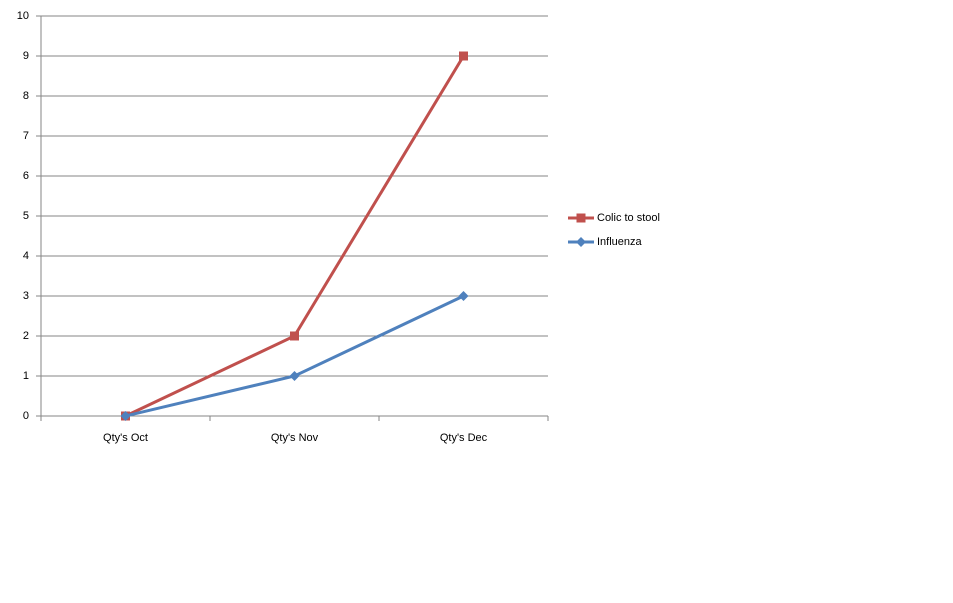 The height and width of the screenshot is (603, 953). Describe the element at coordinates (23, 16) in the screenshot. I see `y-tick-label: 10` at that location.